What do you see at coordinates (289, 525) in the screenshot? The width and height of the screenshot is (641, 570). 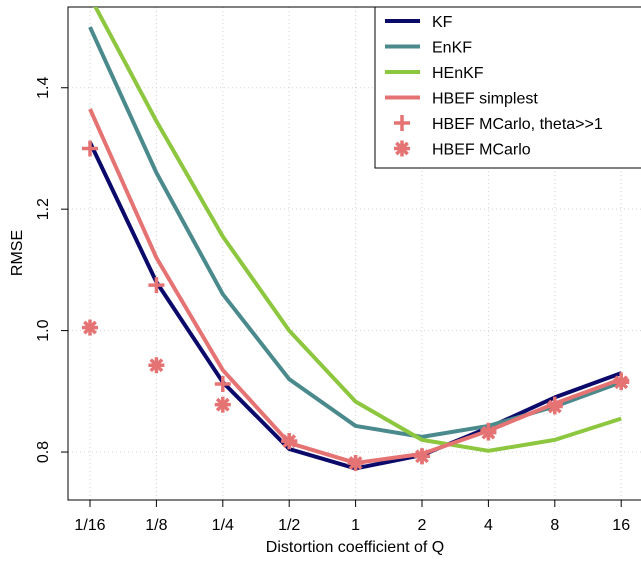 I see `x-tick-label: 1/2` at bounding box center [289, 525].